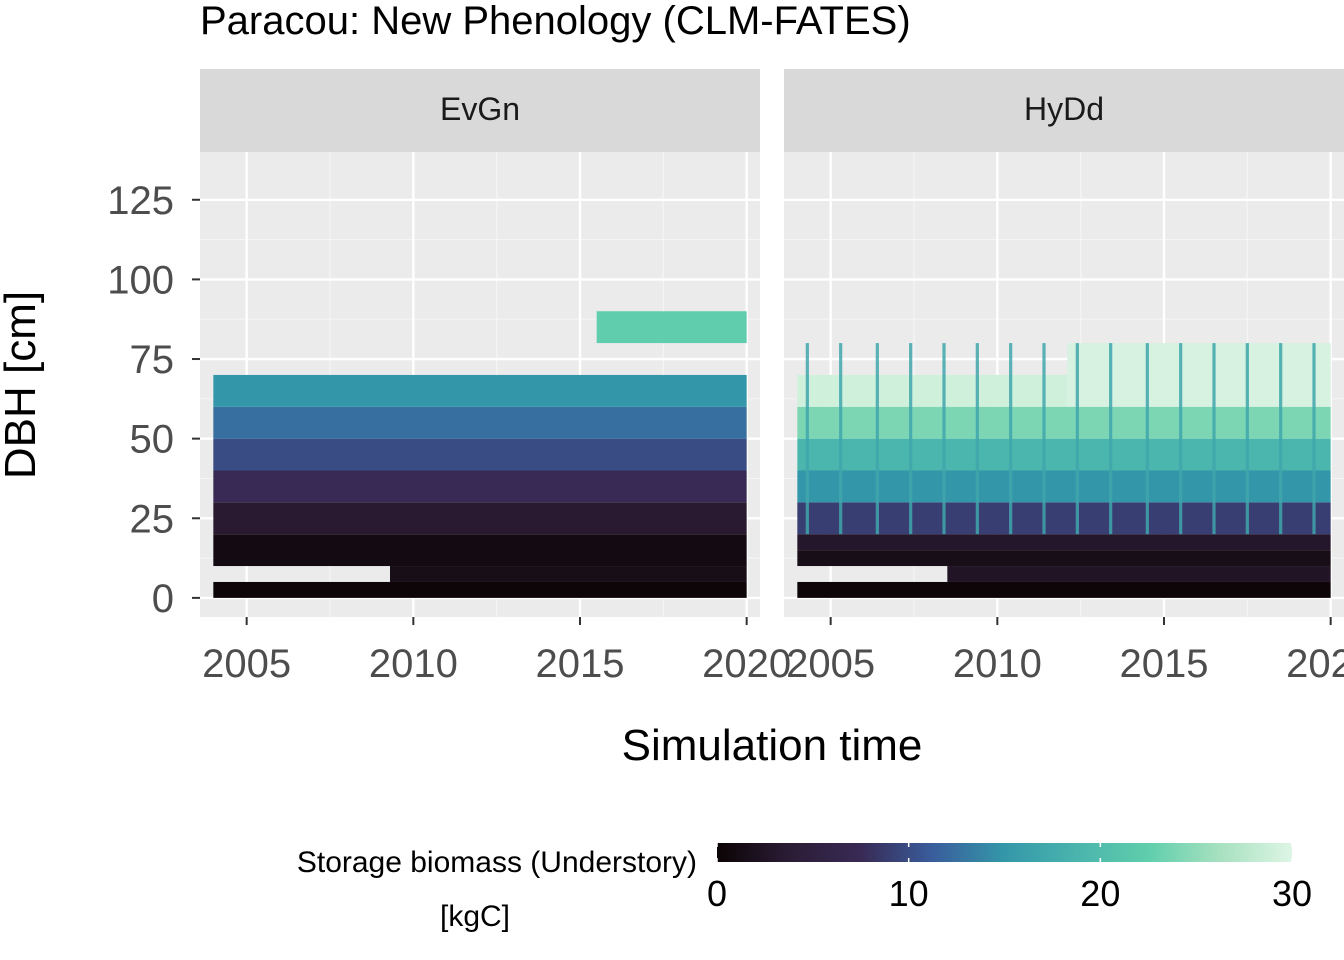  Describe the element at coordinates (475, 916) in the screenshot. I see `legend-title-line2: [kgC]` at that location.